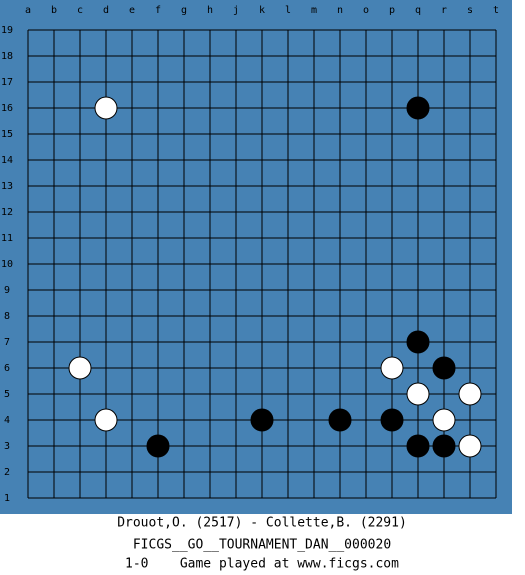  I want to click on row-label: 10, so click(7, 264).